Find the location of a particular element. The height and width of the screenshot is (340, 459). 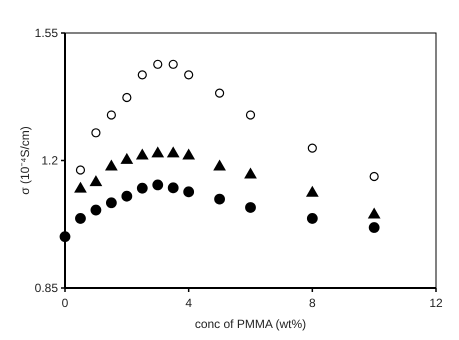

x-tick-label: 12 is located at coordinates (436, 303).